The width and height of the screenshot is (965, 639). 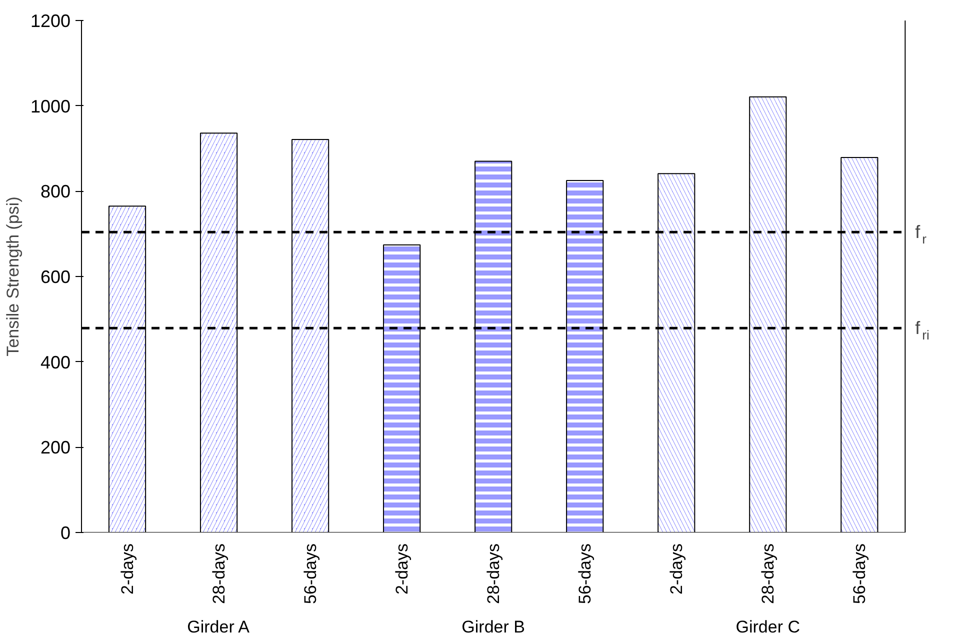 What do you see at coordinates (55, 448) in the screenshot?
I see `y-tick-label: 200` at bounding box center [55, 448].